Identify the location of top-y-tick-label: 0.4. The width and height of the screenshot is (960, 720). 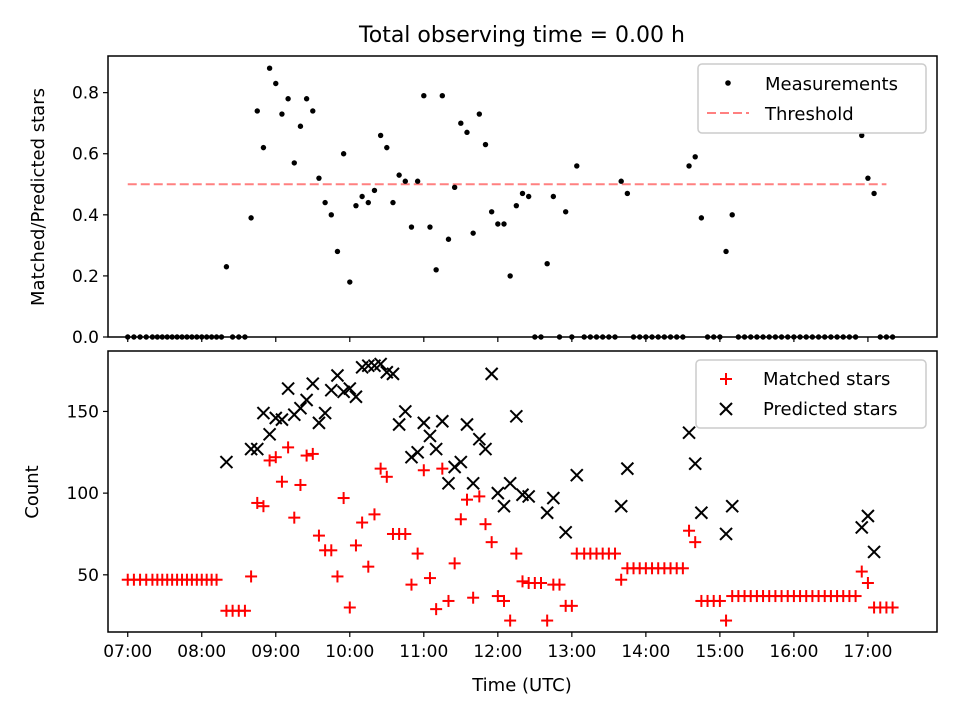
(85, 216).